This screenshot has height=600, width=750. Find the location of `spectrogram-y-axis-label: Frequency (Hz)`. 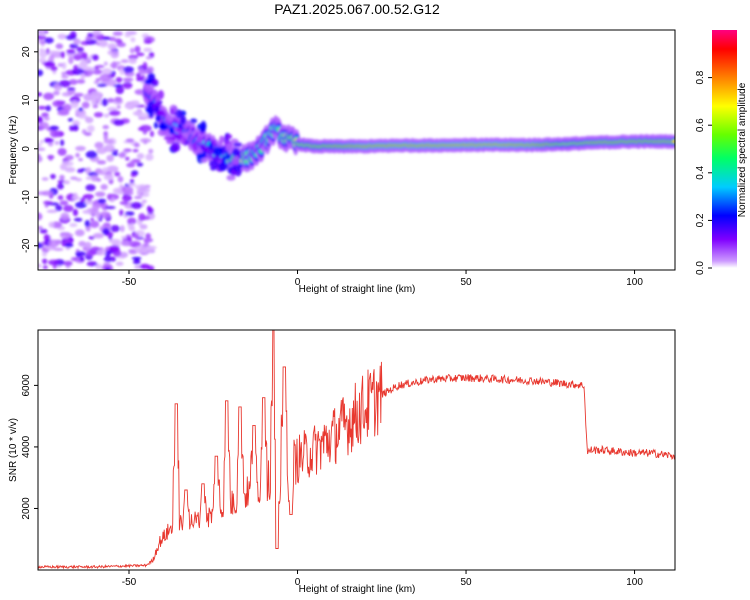

spectrogram-y-axis-label: Frequency (Hz) is located at coordinates (13, 150).